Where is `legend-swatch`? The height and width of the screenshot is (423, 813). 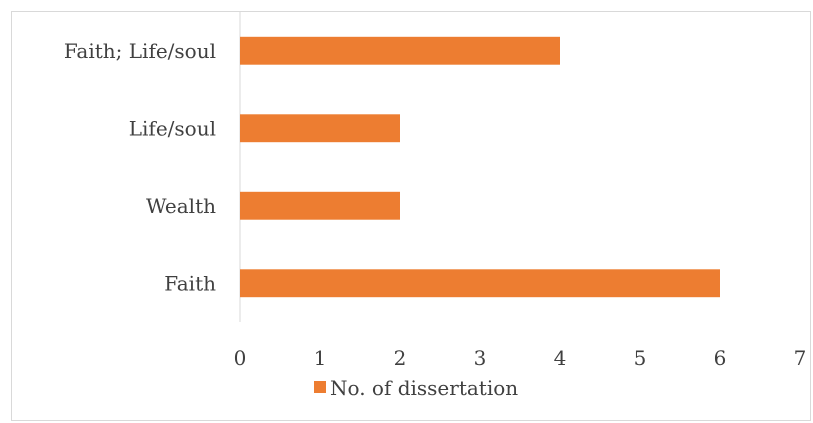 legend-swatch is located at coordinates (320, 387).